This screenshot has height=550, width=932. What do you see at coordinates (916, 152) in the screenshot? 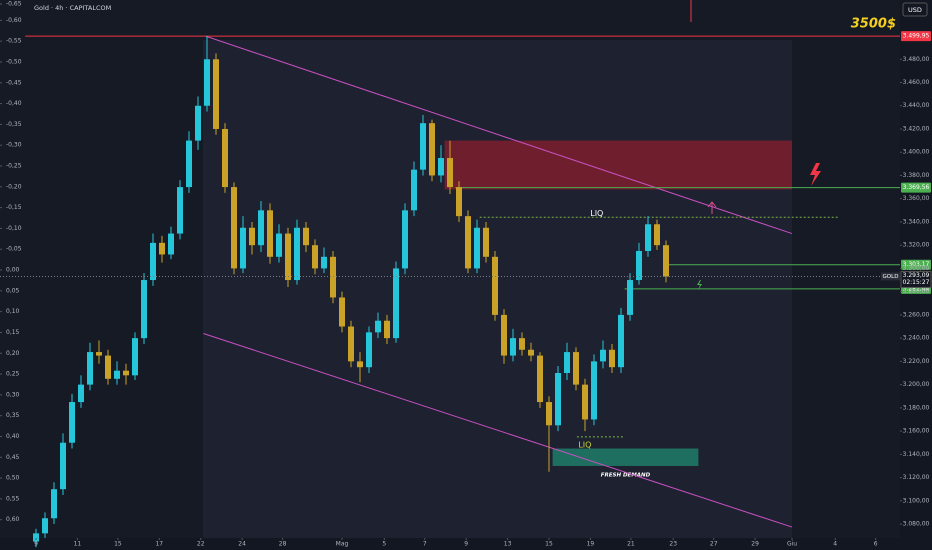
I see `y-tick-label: 3.400,00` at bounding box center [916, 152].